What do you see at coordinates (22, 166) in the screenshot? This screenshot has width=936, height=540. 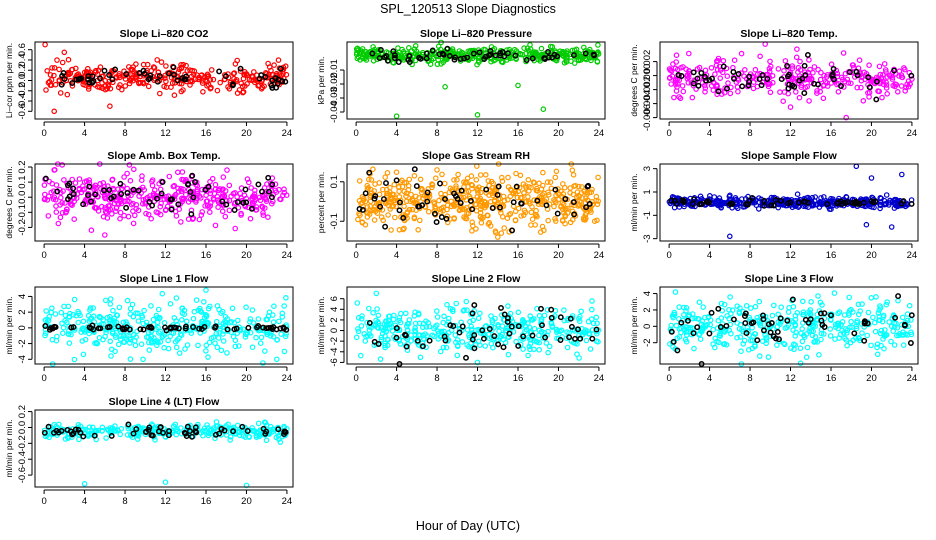 I see `y-tick-label: 0.2` at bounding box center [22, 166].